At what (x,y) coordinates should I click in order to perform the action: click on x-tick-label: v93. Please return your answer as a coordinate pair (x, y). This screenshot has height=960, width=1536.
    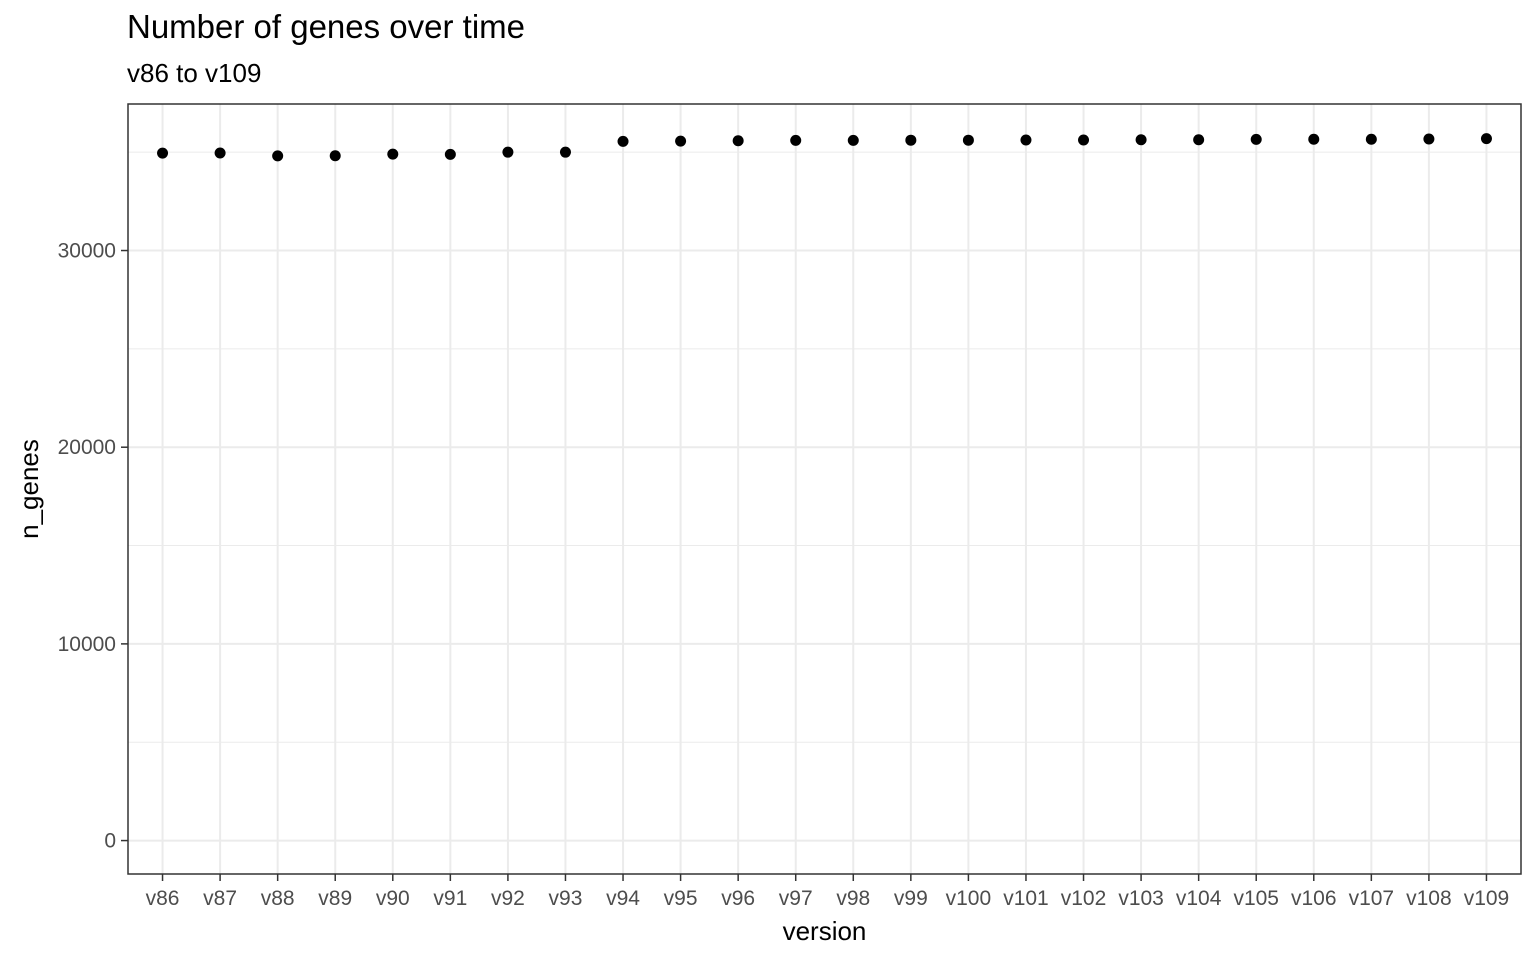
    Looking at the image, I should click on (566, 898).